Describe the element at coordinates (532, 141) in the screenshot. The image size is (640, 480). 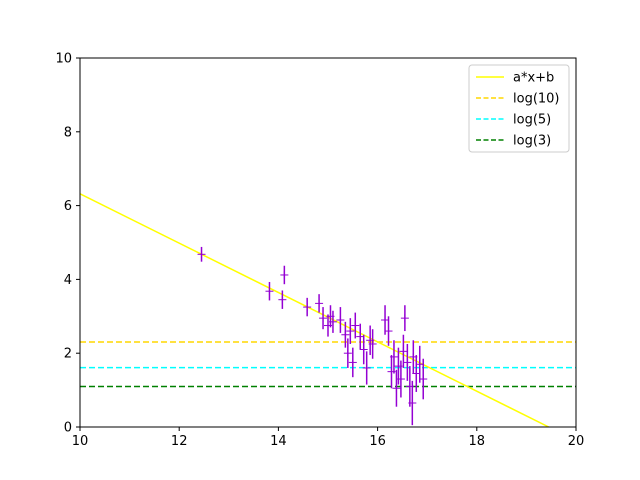
I see `legend-label: log(3)` at that location.